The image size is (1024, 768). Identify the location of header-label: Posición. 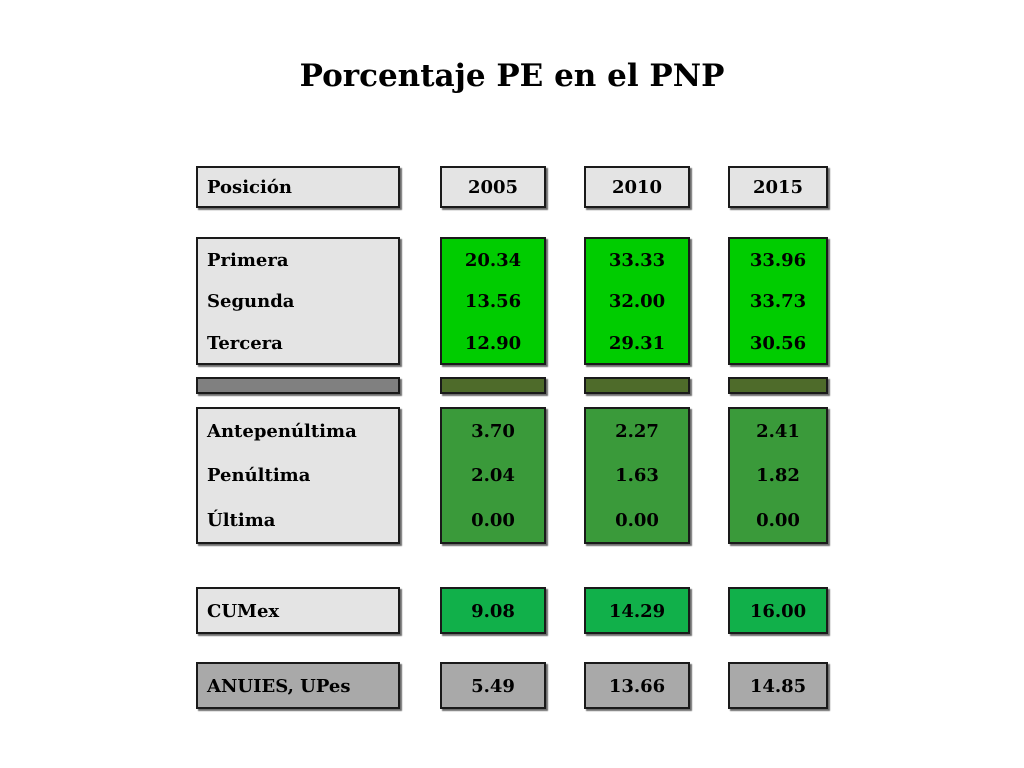
(249, 187).